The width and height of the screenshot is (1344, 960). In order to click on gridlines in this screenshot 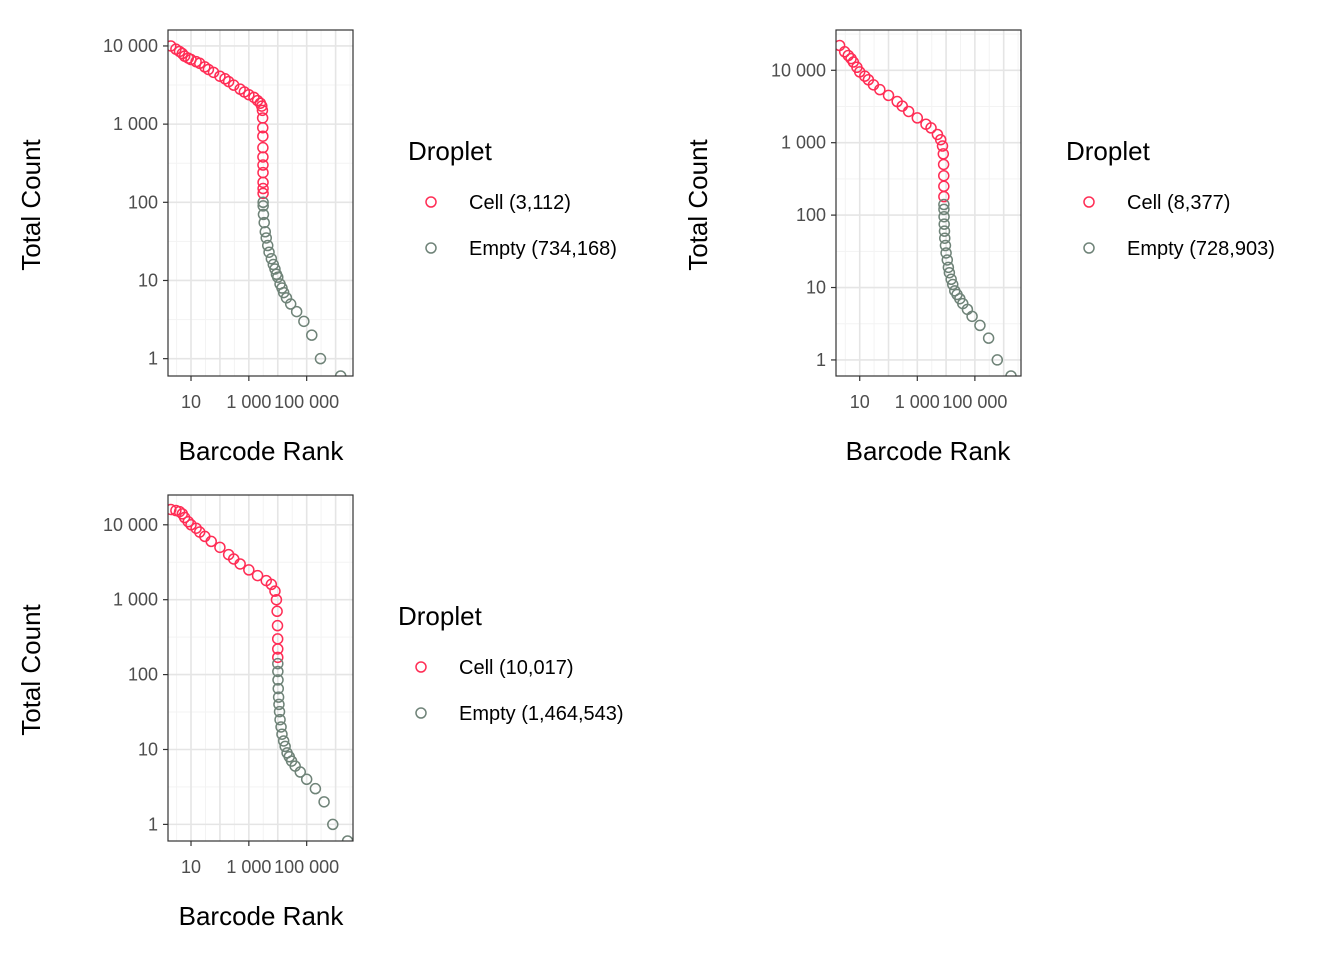, I will do `click(928, 203)`.